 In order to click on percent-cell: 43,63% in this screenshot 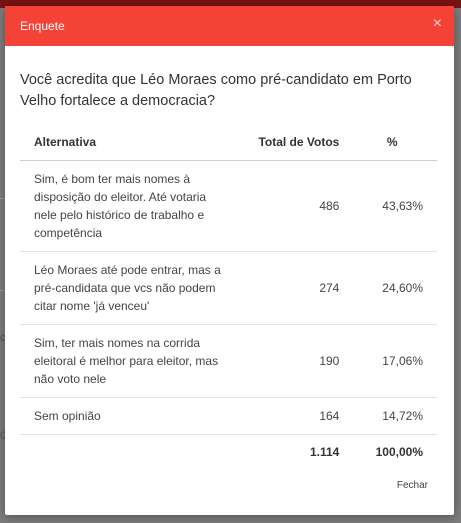, I will do `click(392, 206)`.